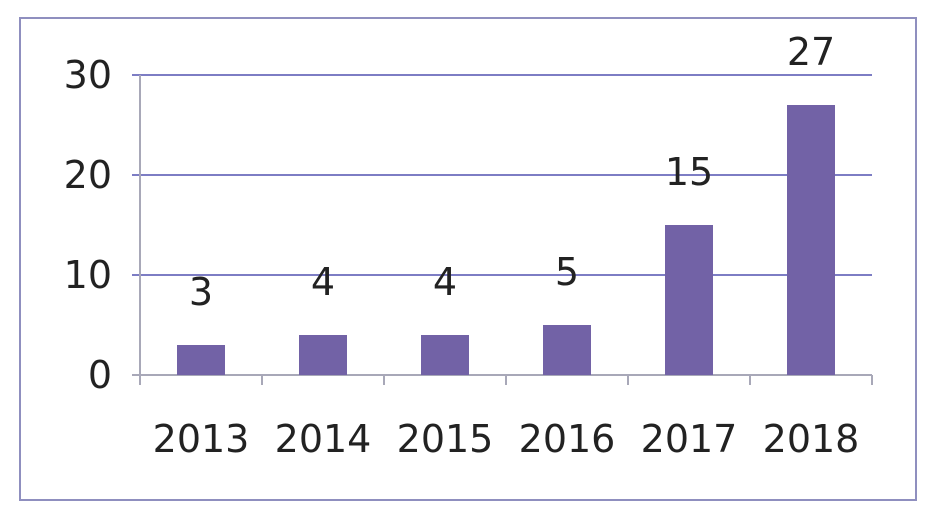 The width and height of the screenshot is (939, 517). I want to click on y-tick-label-0: 0, so click(100, 375).